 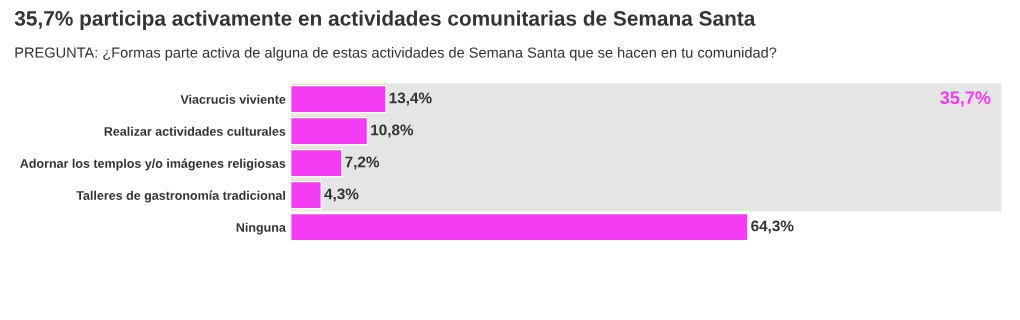 What do you see at coordinates (153, 164) in the screenshot?
I see `y-tick-label: Adornar los templos y/o imágenes religiosas` at bounding box center [153, 164].